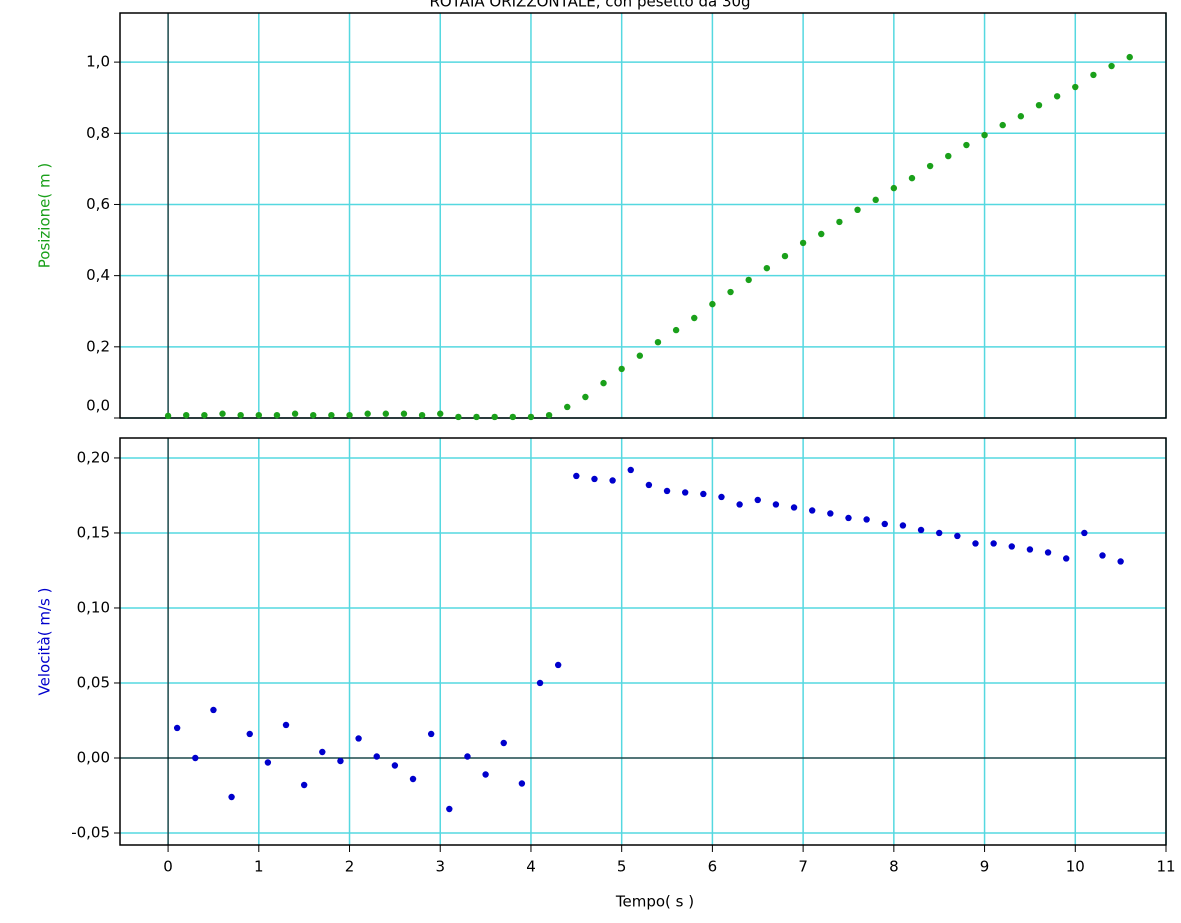  I want to click on y-tick-label: 0,4, so click(98, 275).